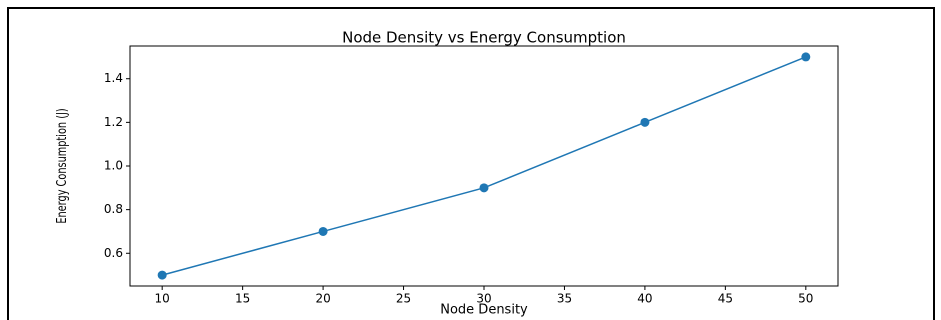  I want to click on x-tick-label: 25, so click(403, 299).